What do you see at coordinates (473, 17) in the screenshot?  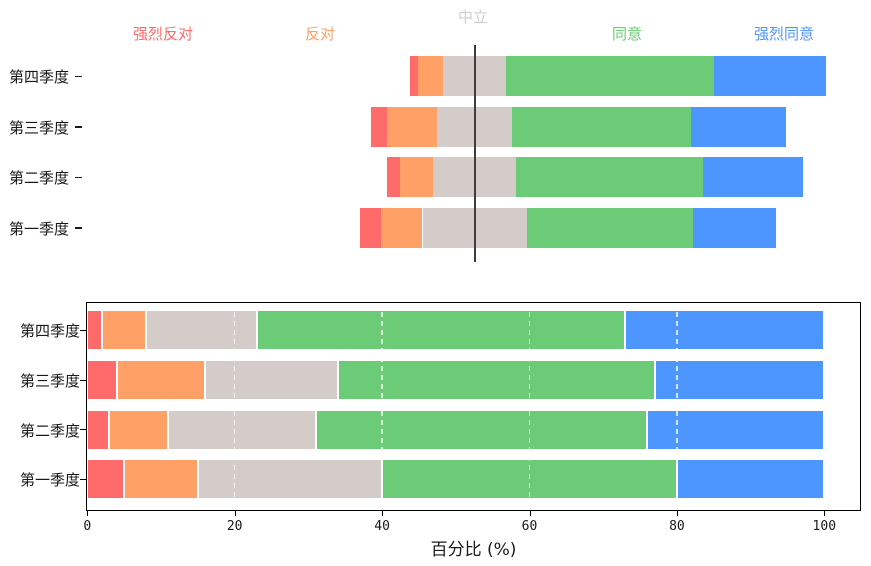 I see `legend-label: 中立` at bounding box center [473, 17].